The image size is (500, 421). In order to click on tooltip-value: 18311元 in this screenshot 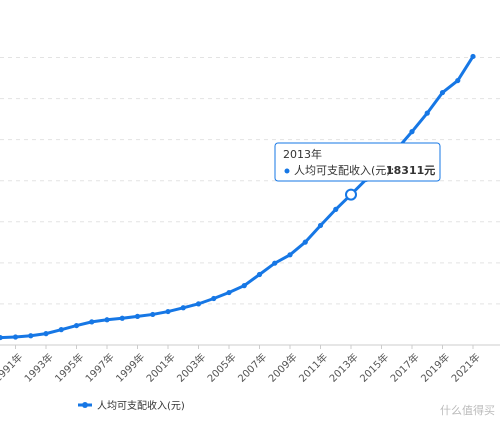, I will do `click(410, 170)`.